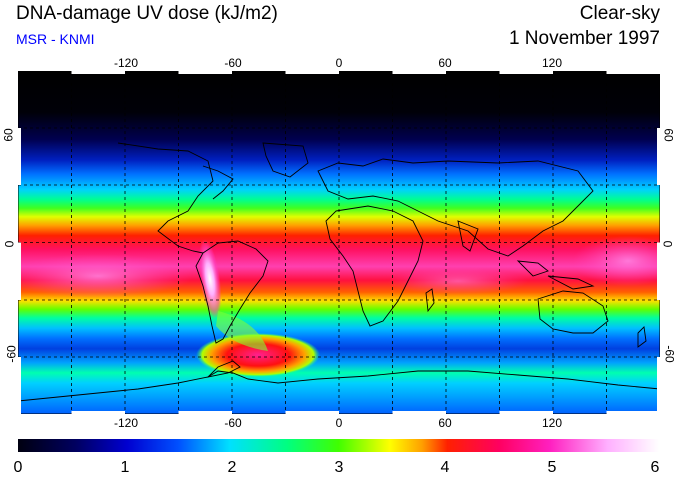 This screenshot has width=678, height=480. What do you see at coordinates (339, 423) in the screenshot?
I see `lon-tick-bottom: 0` at bounding box center [339, 423].